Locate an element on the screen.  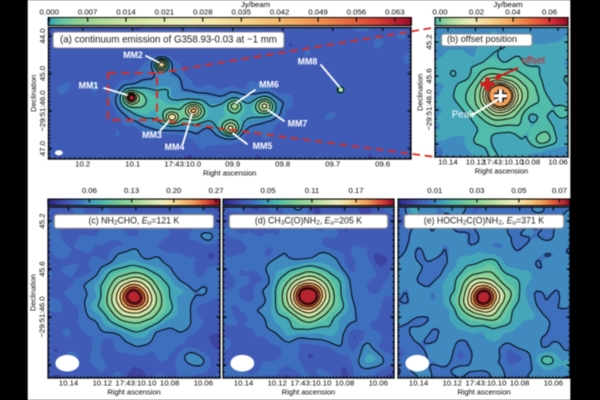
svg-text: 0.17 is located at coordinates (355, 190).